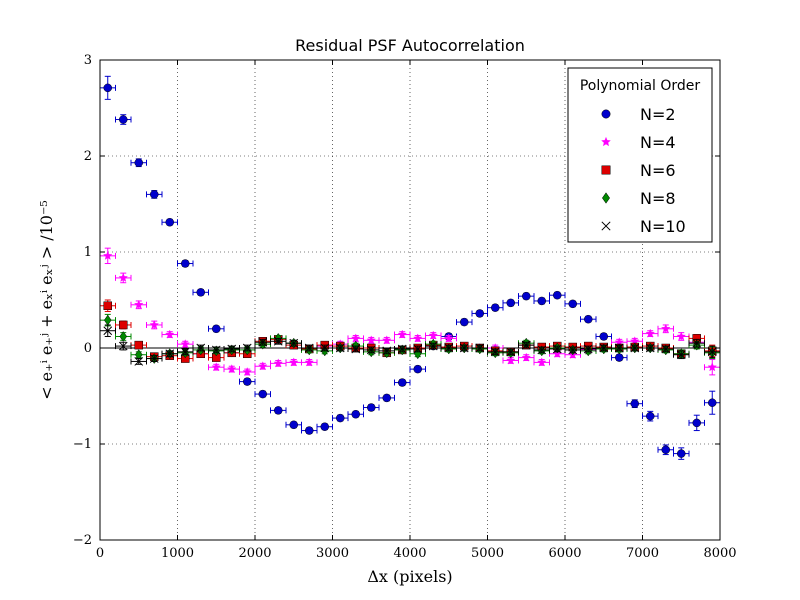 This screenshot has height=600, width=800. I want to click on chart-title: Residual PSF Autocorrelation, so click(410, 45).